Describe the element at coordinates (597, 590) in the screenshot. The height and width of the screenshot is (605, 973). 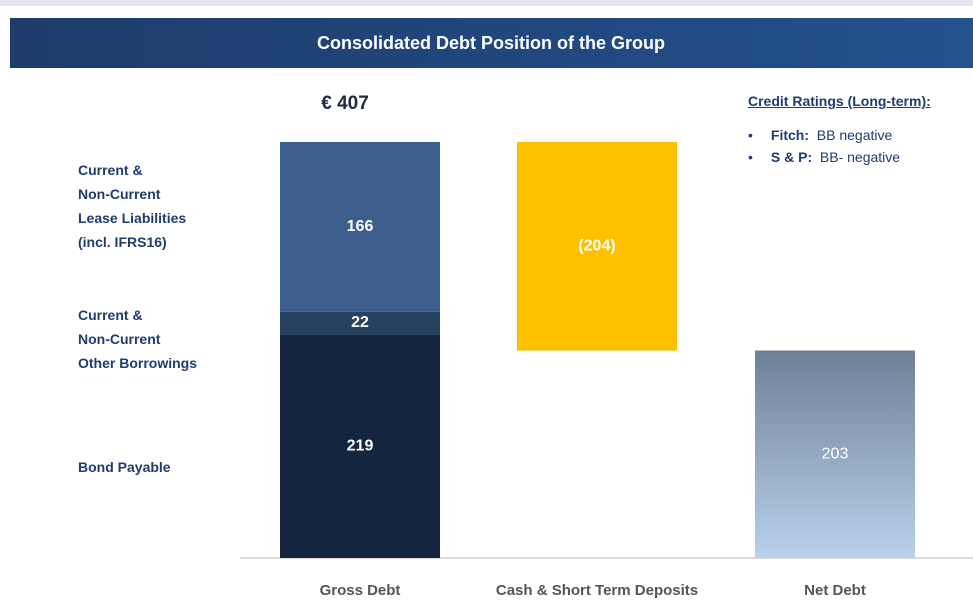
I see `x-tick-label: Cash & Short Term Deposits` at that location.